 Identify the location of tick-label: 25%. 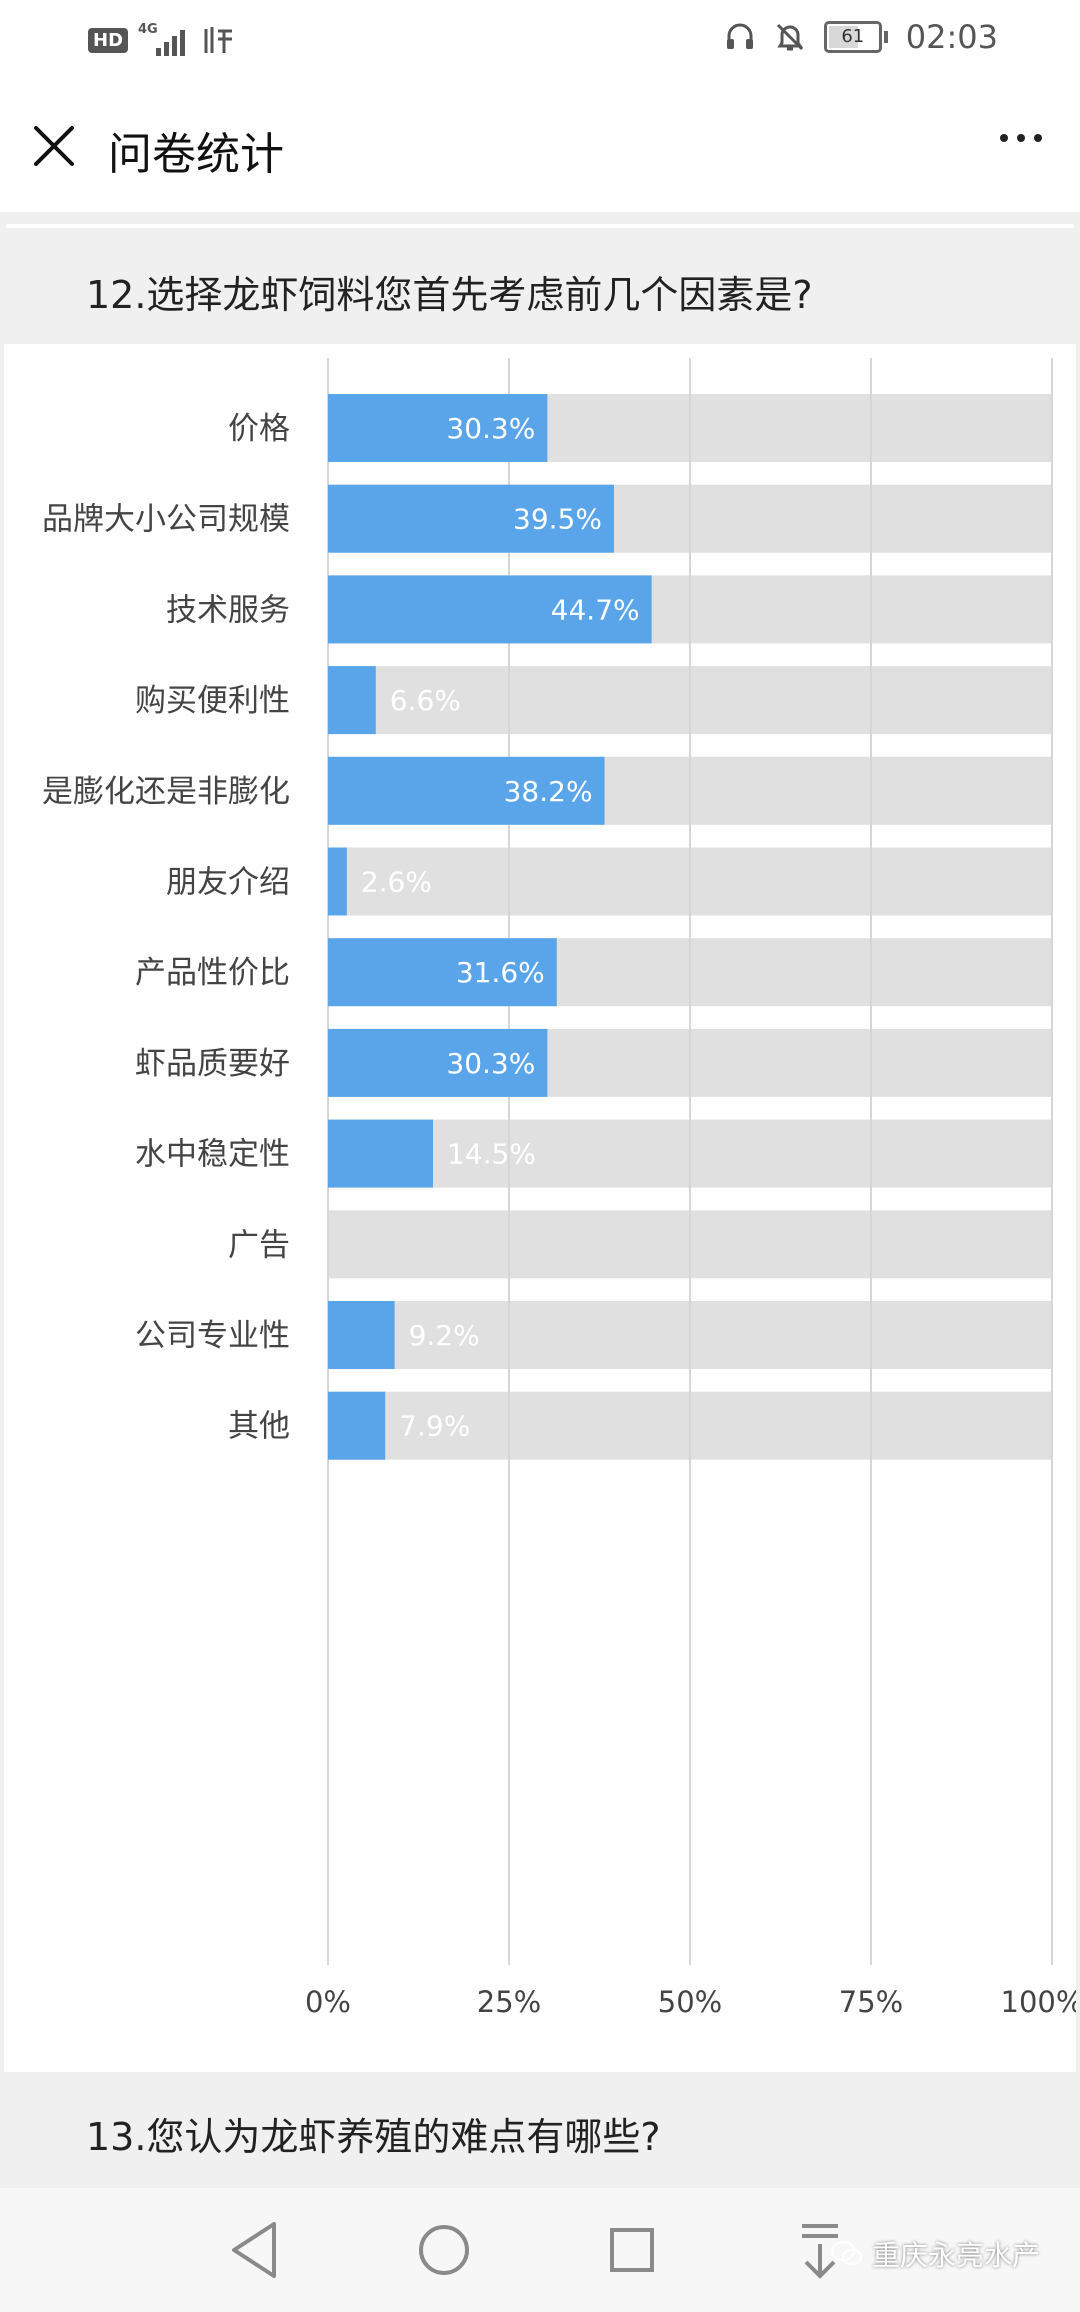
(509, 2002).